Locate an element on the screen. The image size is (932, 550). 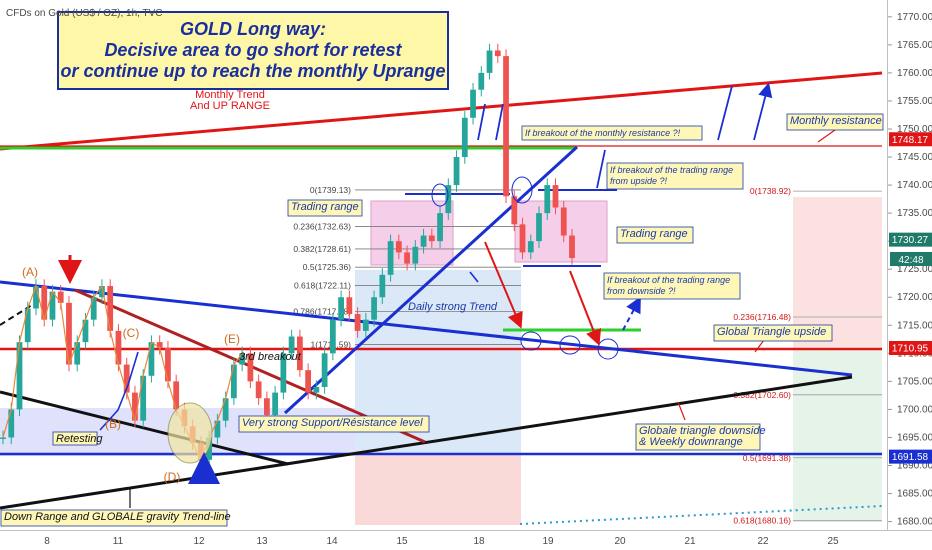
y-tick-label: 1755.00 is located at coordinates (914, 101).